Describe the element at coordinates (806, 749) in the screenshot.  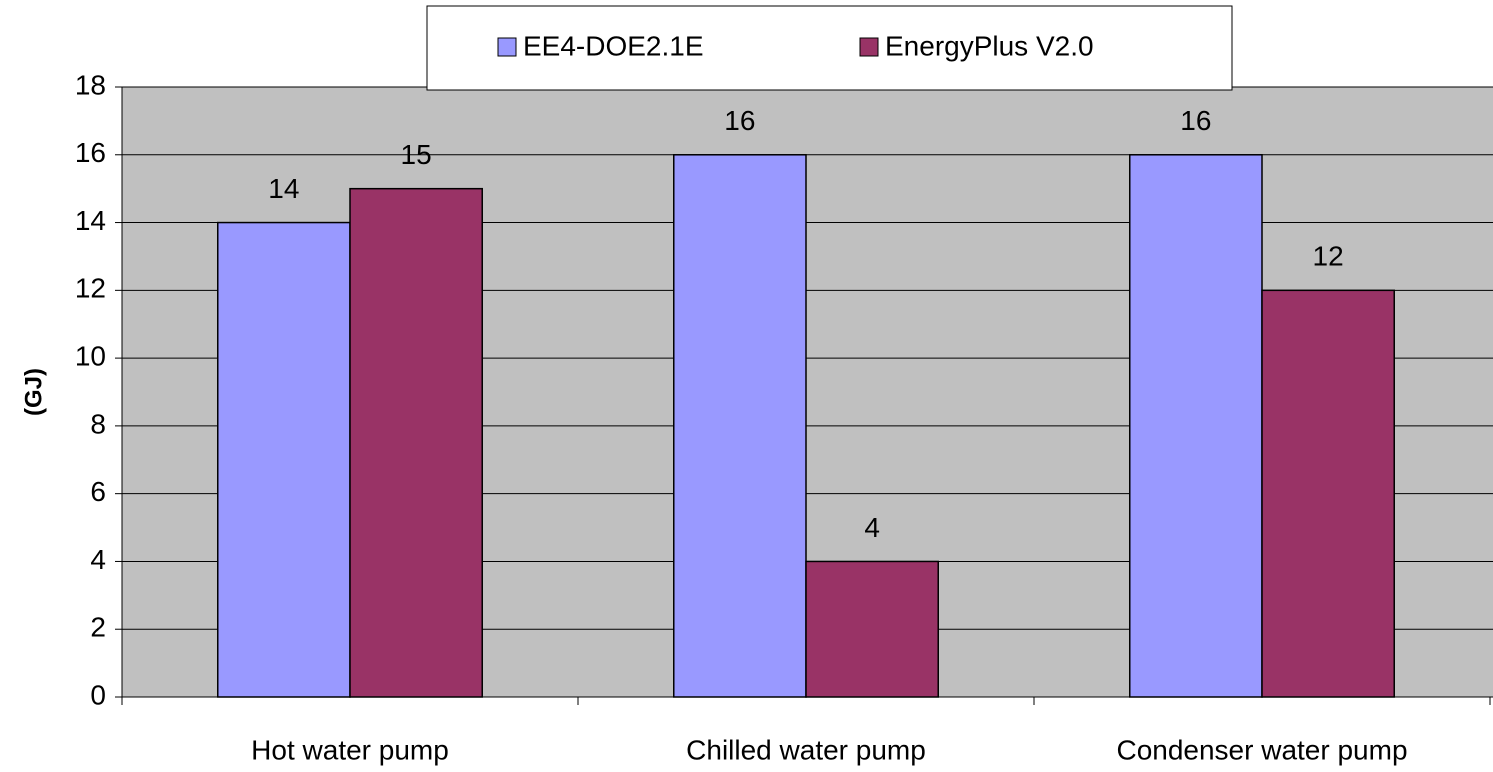
I see `x-tick-label: Chilled water pump` at that location.